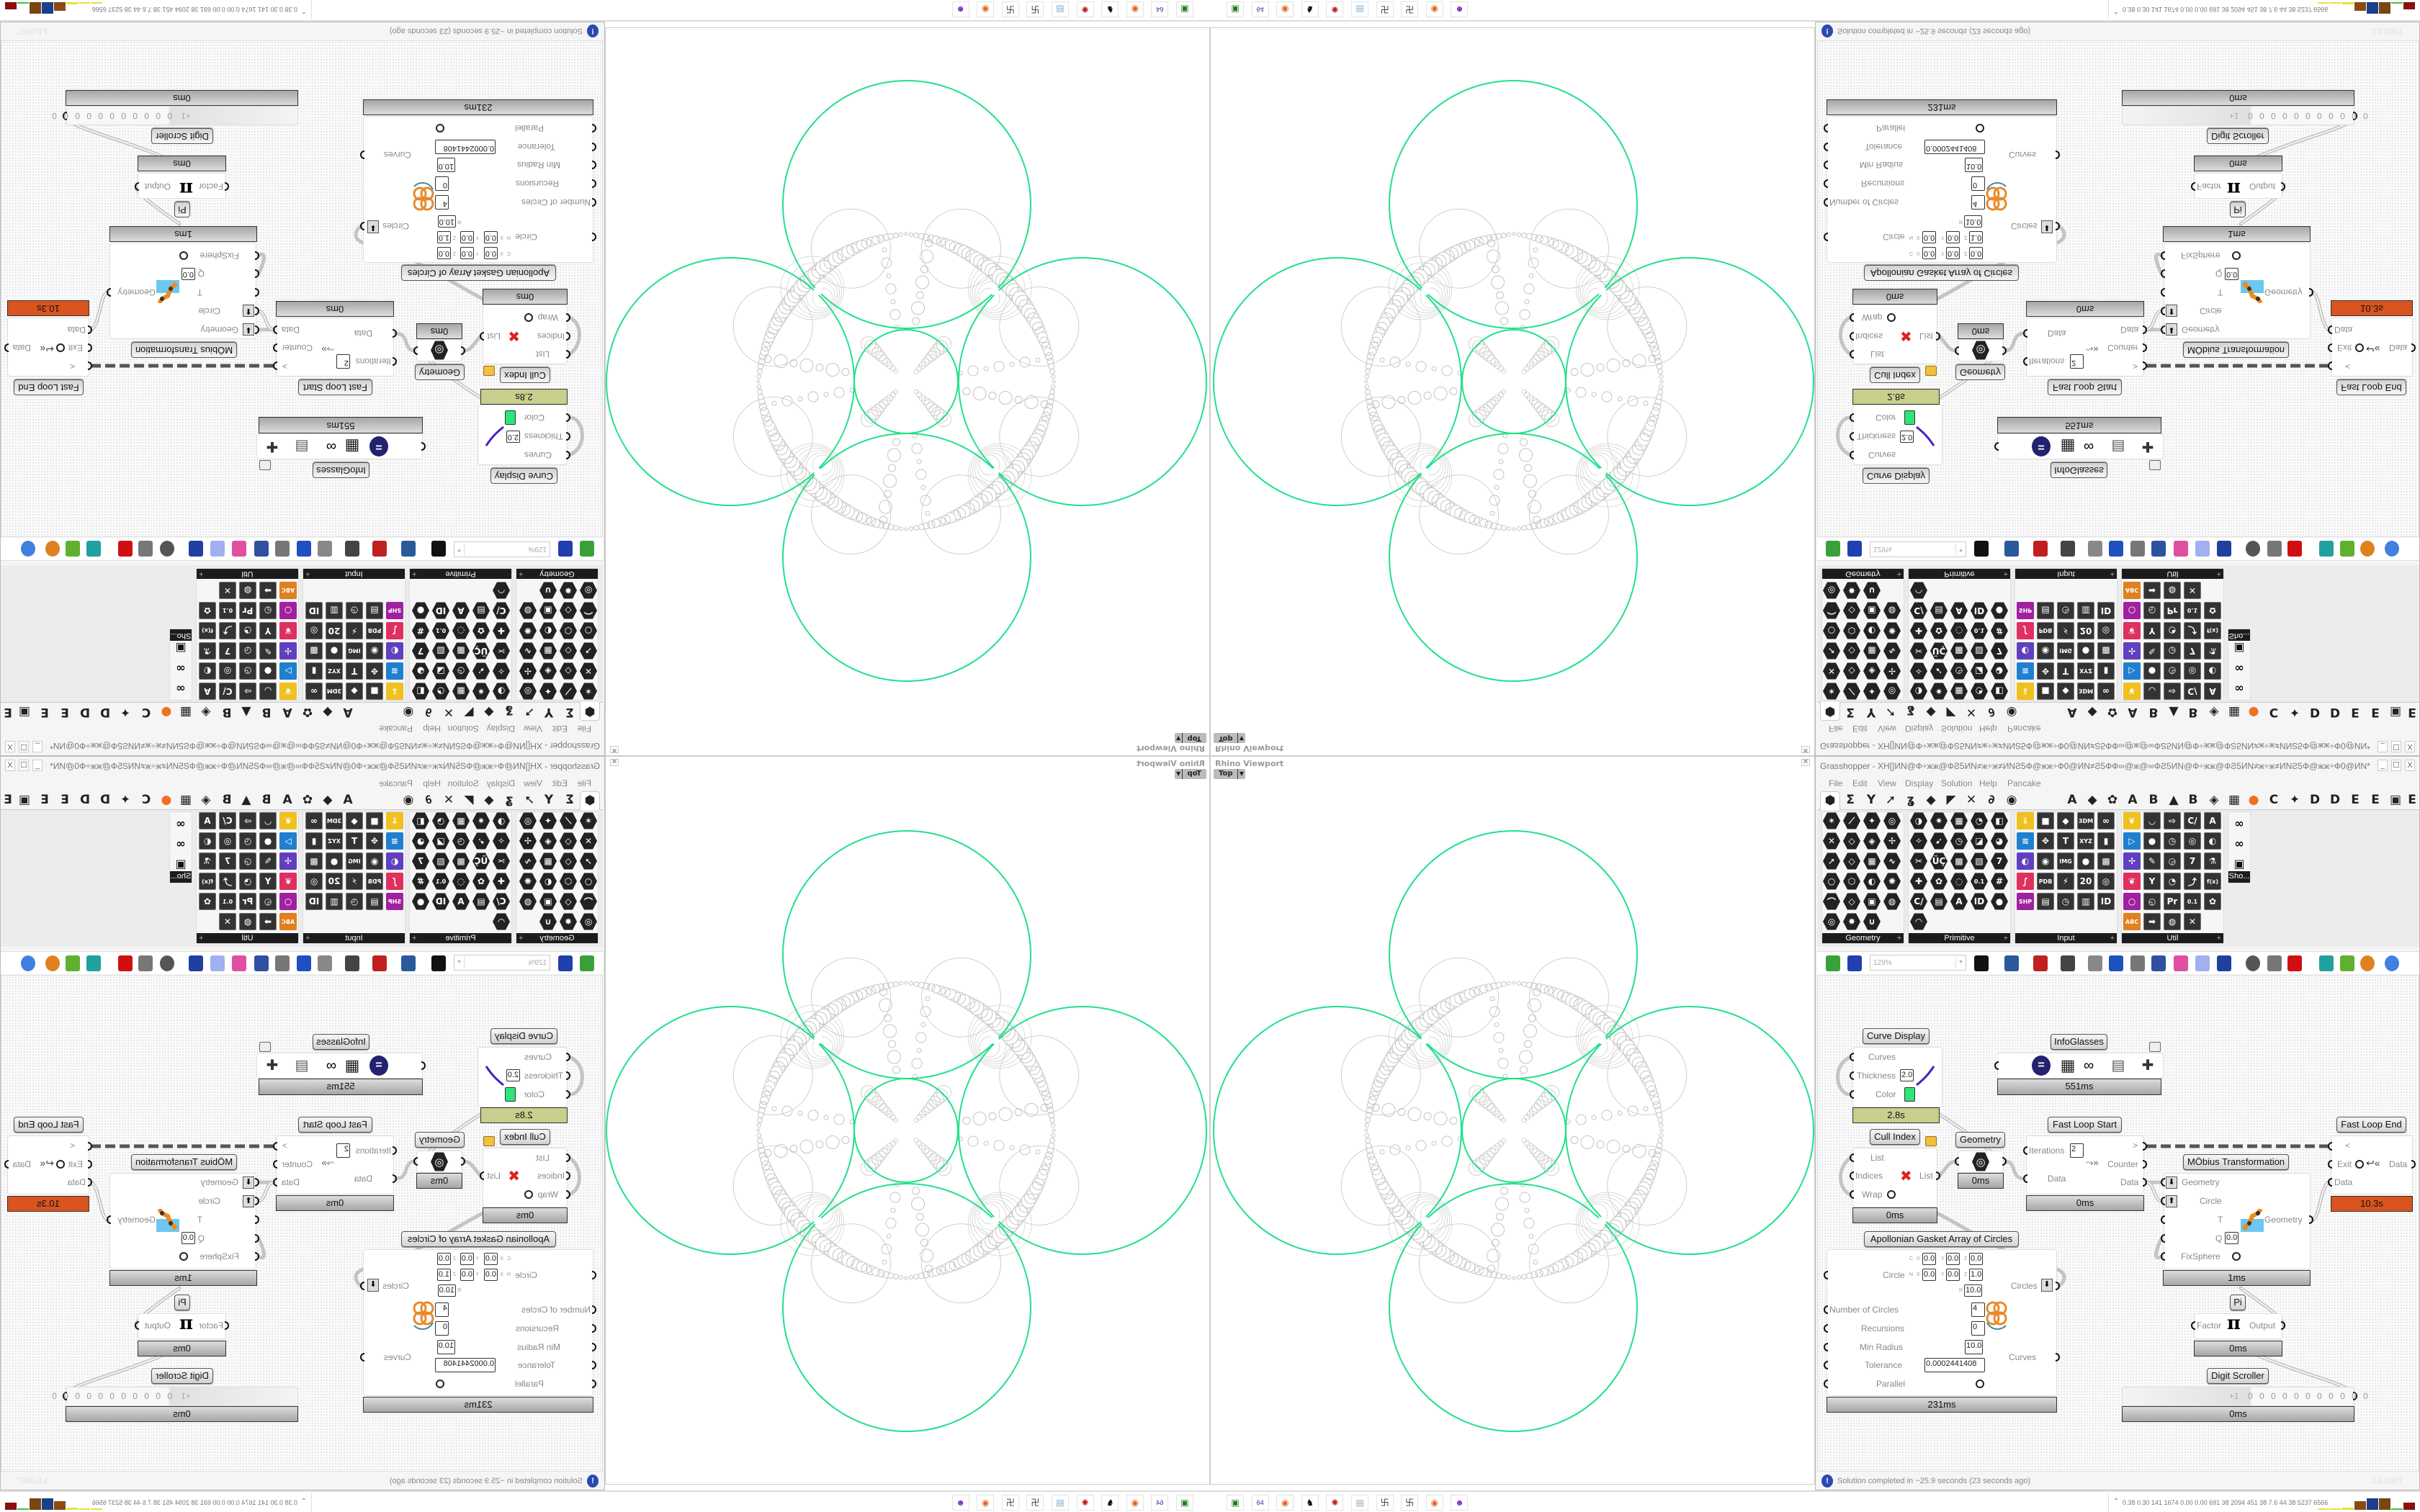 The image size is (2420, 1512). What do you see at coordinates (408, 963) in the screenshot?
I see `eye-icon` at bounding box center [408, 963].